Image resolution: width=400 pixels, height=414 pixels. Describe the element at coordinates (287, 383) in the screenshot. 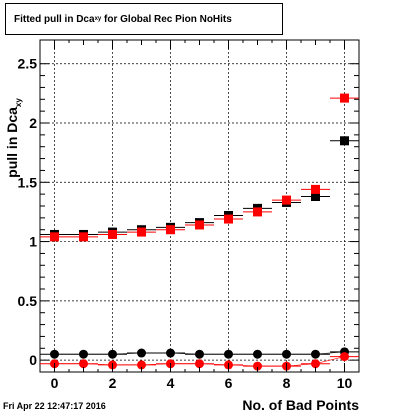

I see `x-tick-label: 8` at that location.